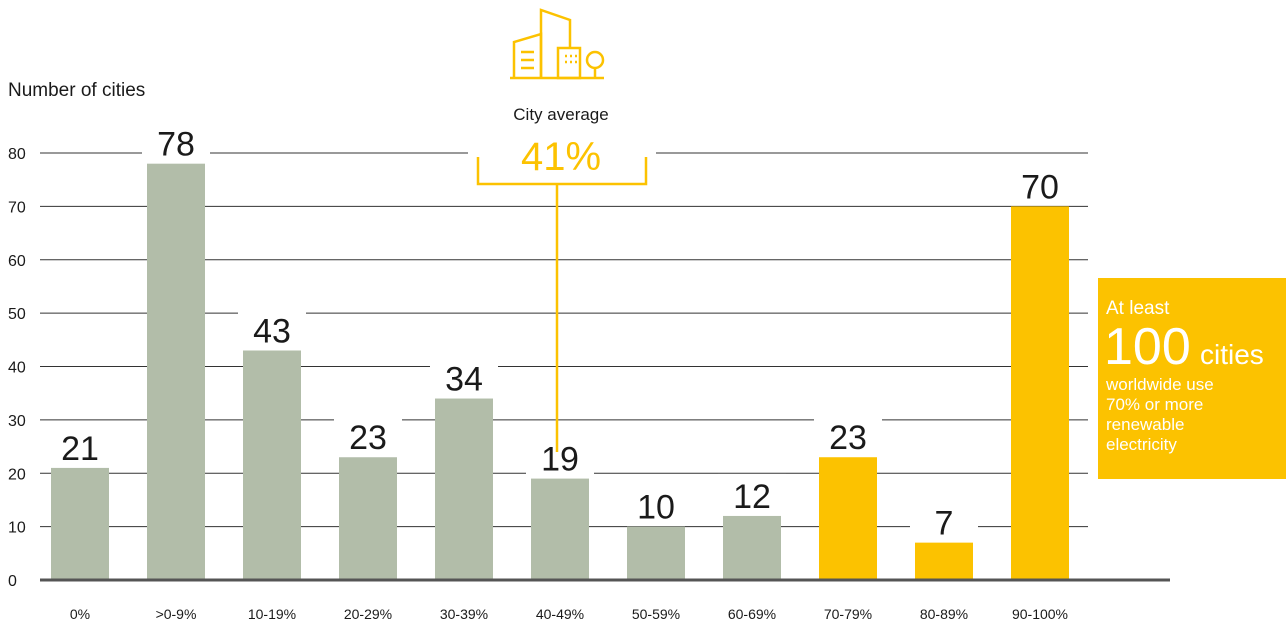 This screenshot has height=626, width=1286. I want to click on value-label: 34, so click(464, 380).